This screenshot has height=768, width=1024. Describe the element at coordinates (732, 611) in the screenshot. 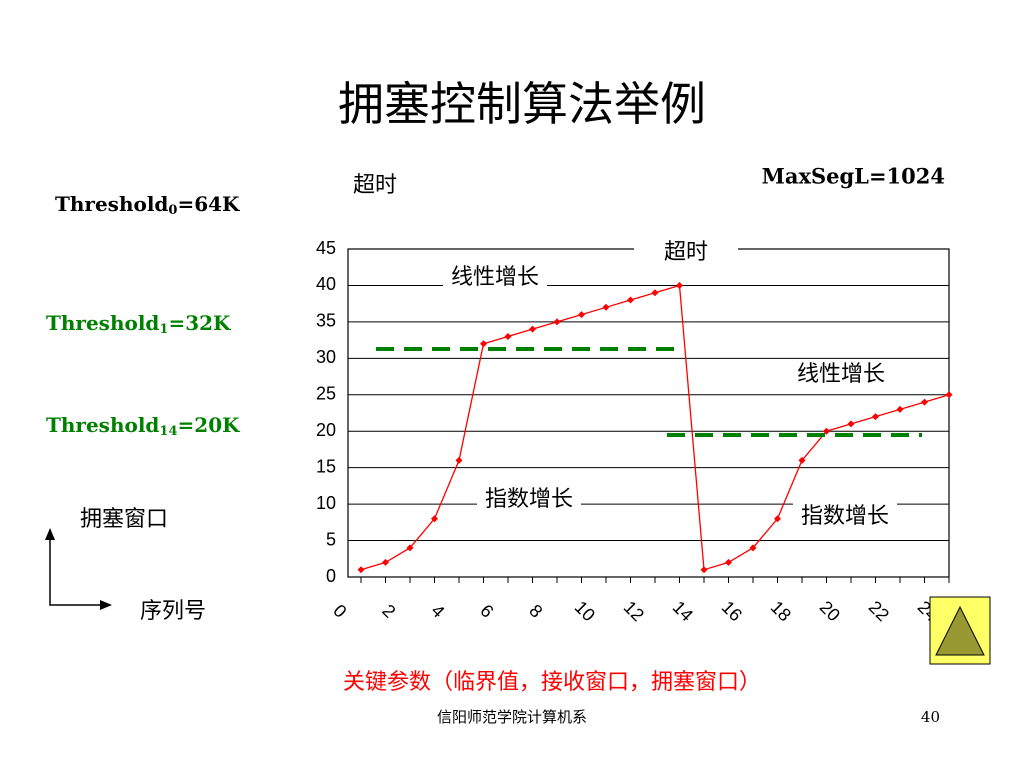

I see `x-tick-label: 16` at that location.